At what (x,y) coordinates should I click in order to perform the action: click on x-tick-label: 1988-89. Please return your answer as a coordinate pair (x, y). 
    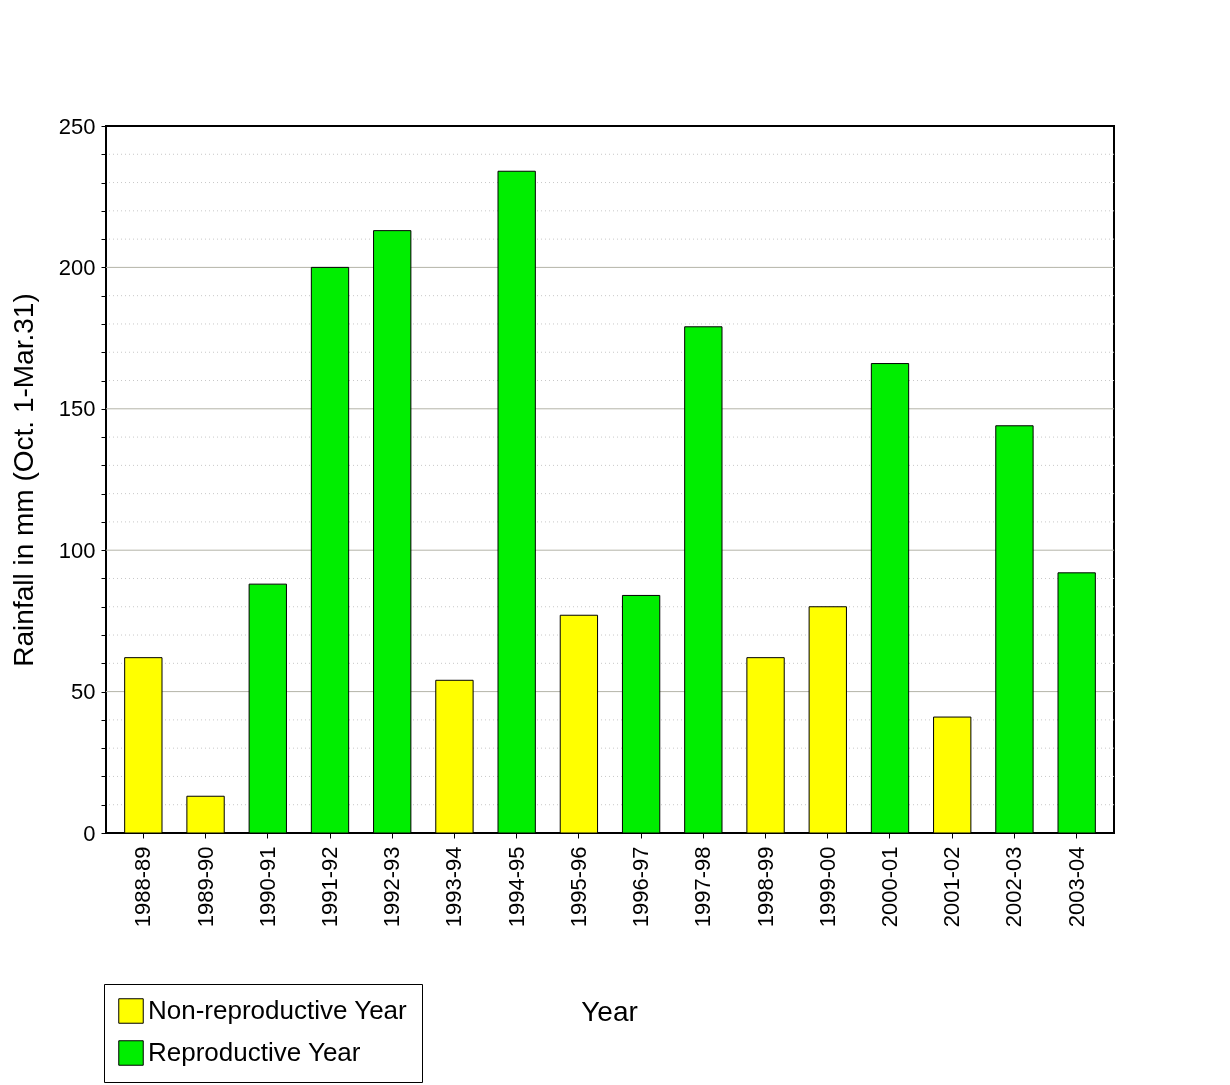
    Looking at the image, I should click on (143, 887).